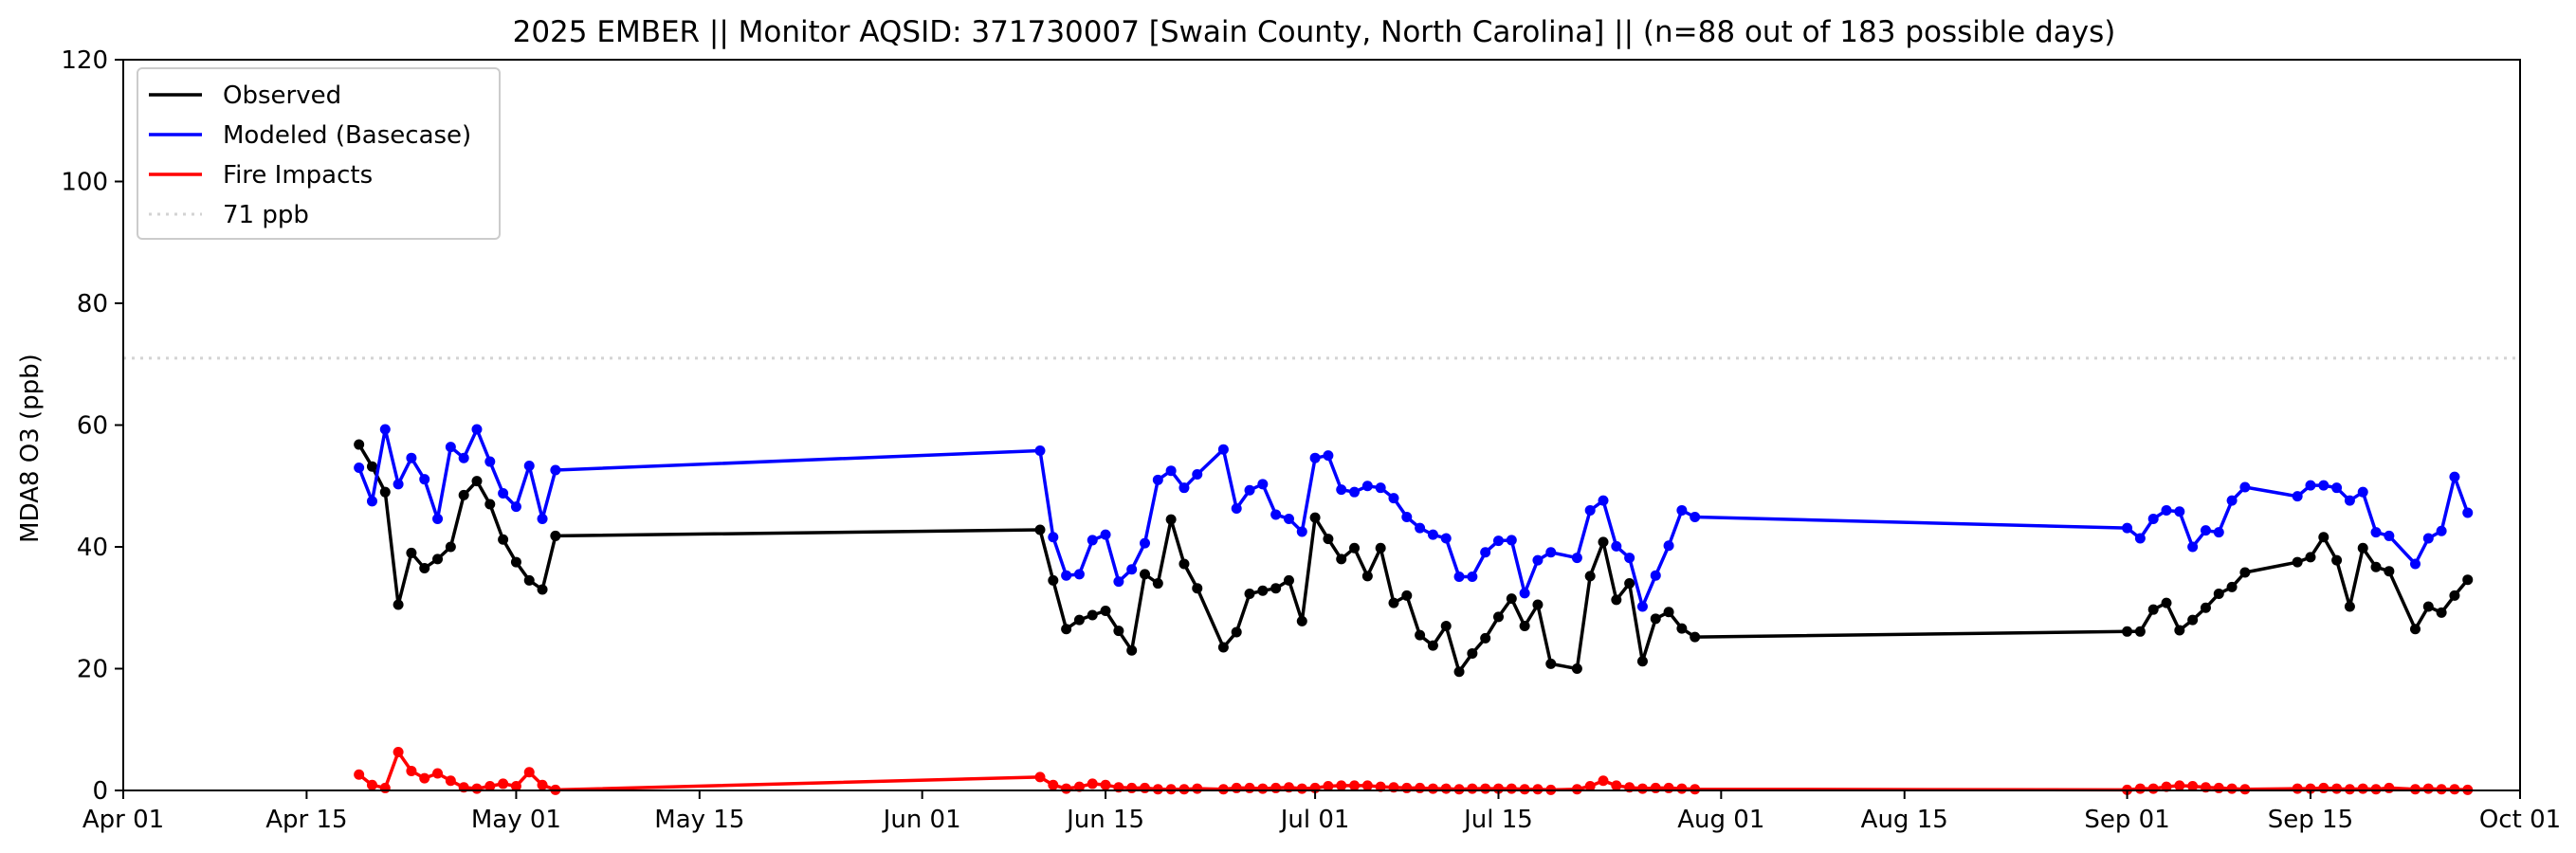  I want to click on x-tick-label: Jul 15, so click(1497, 820).